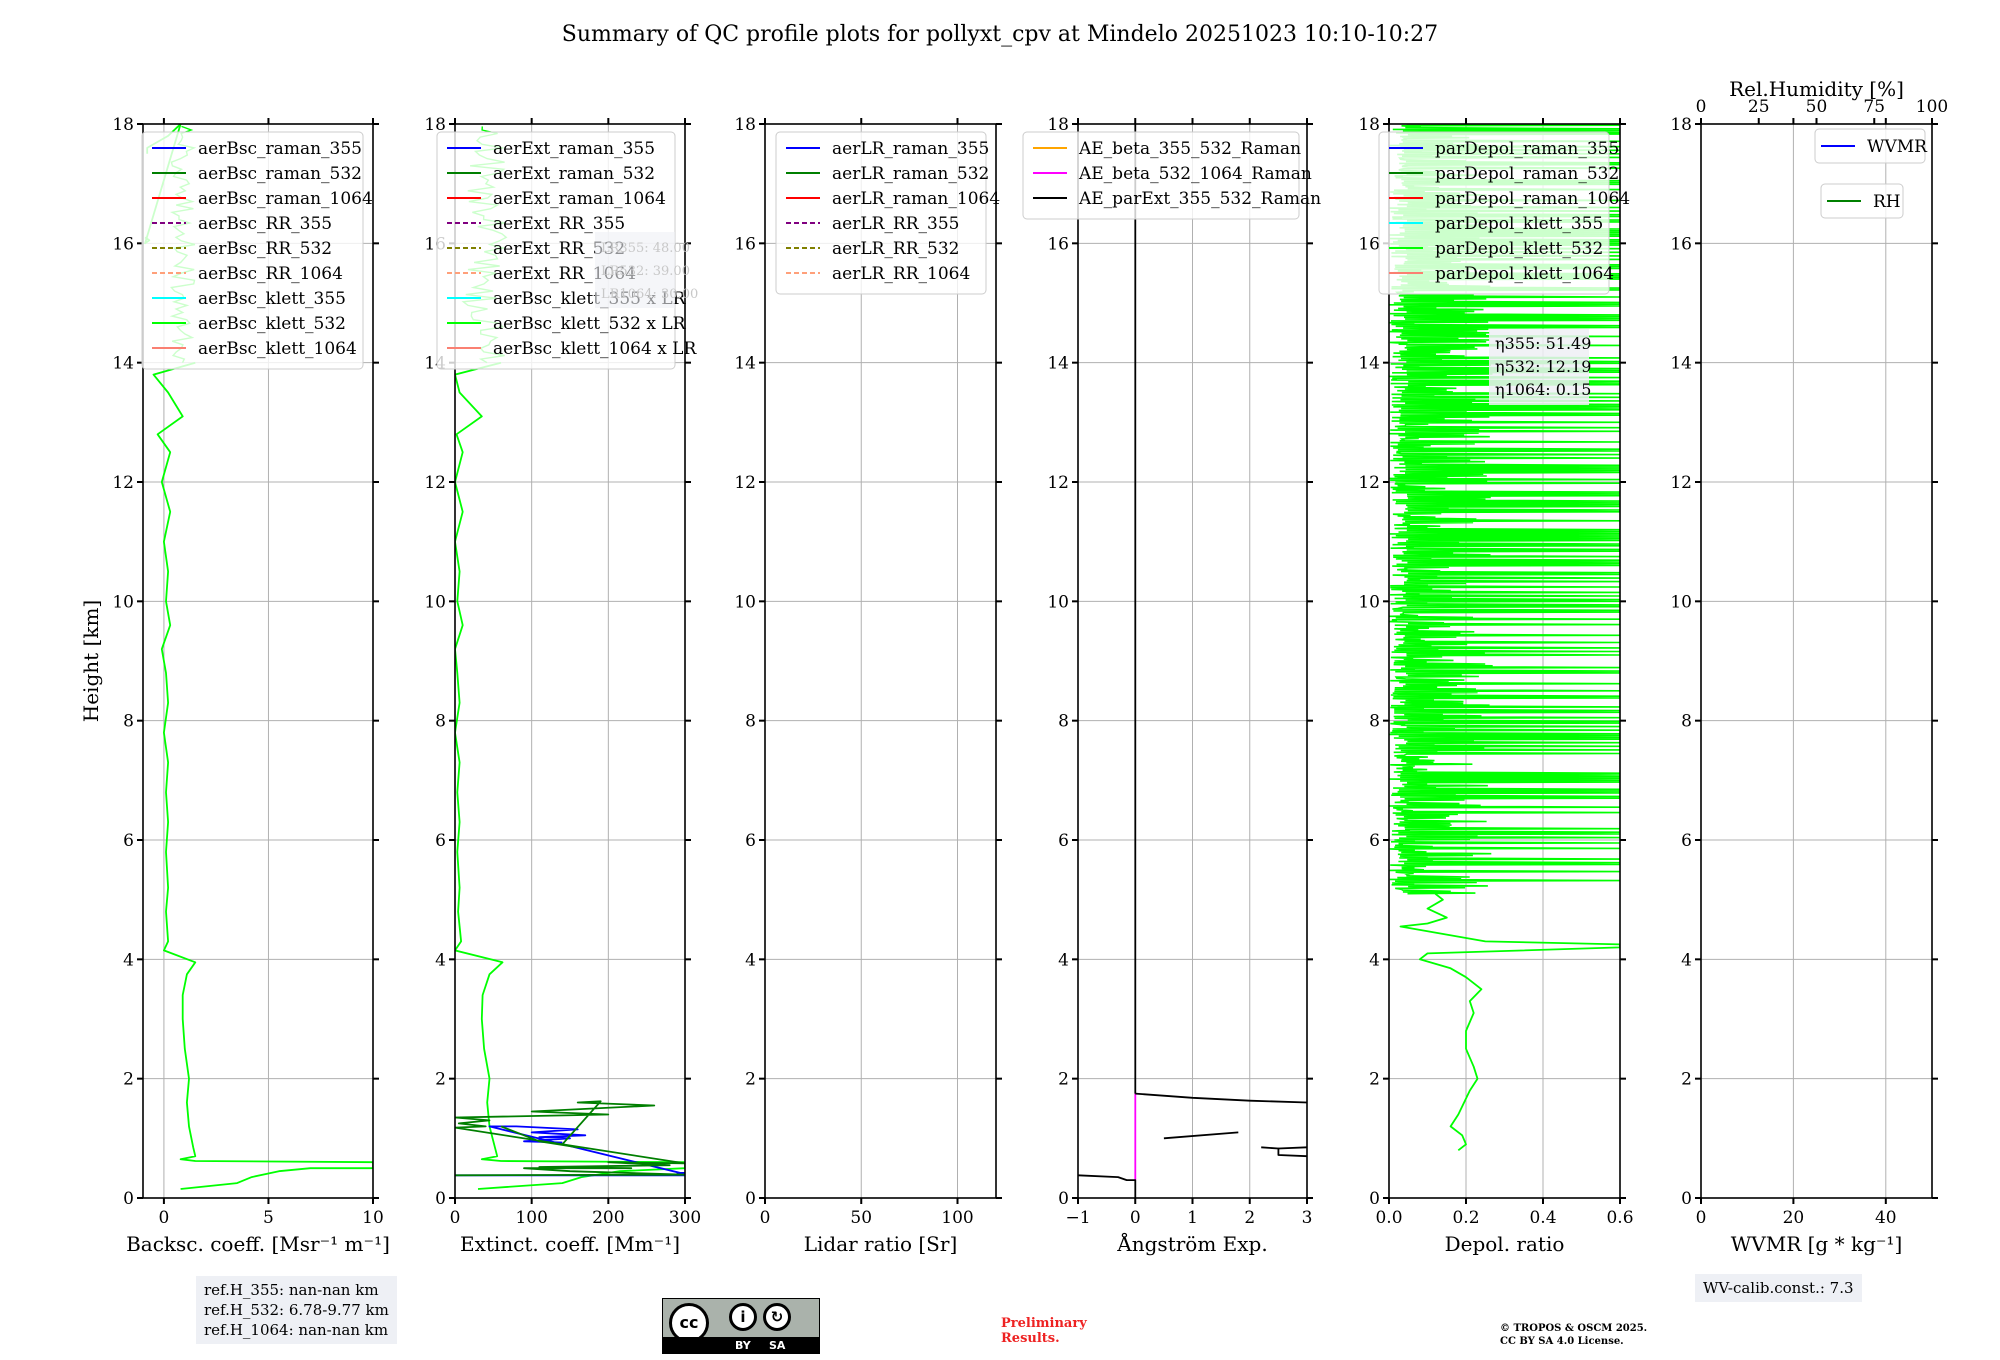 The height and width of the screenshot is (1360, 2000). Describe the element at coordinates (608, 1218) in the screenshot. I see `x-tick-label: 200` at that location.